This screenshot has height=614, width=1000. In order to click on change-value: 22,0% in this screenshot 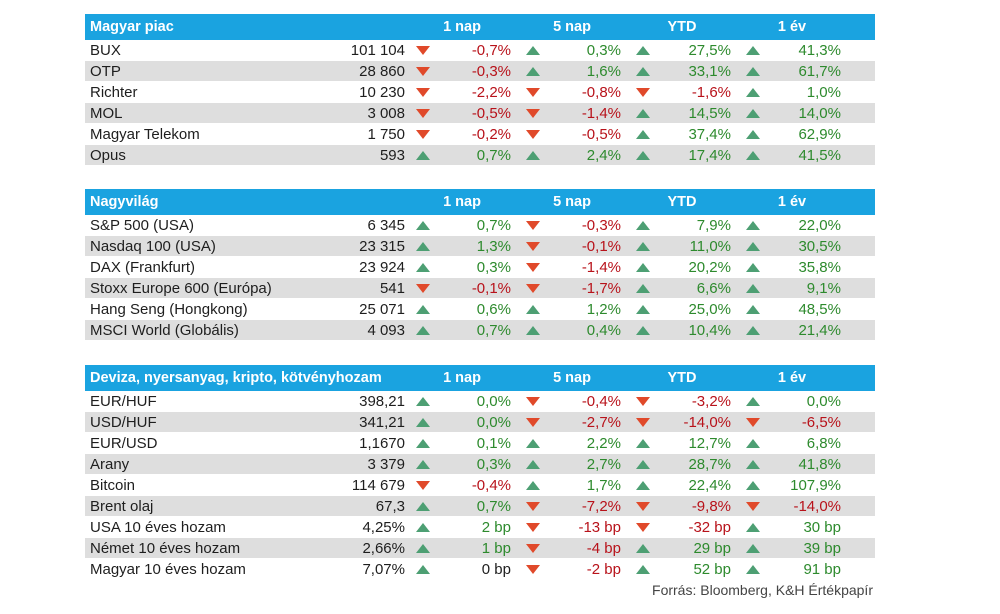, I will do `click(819, 225)`.